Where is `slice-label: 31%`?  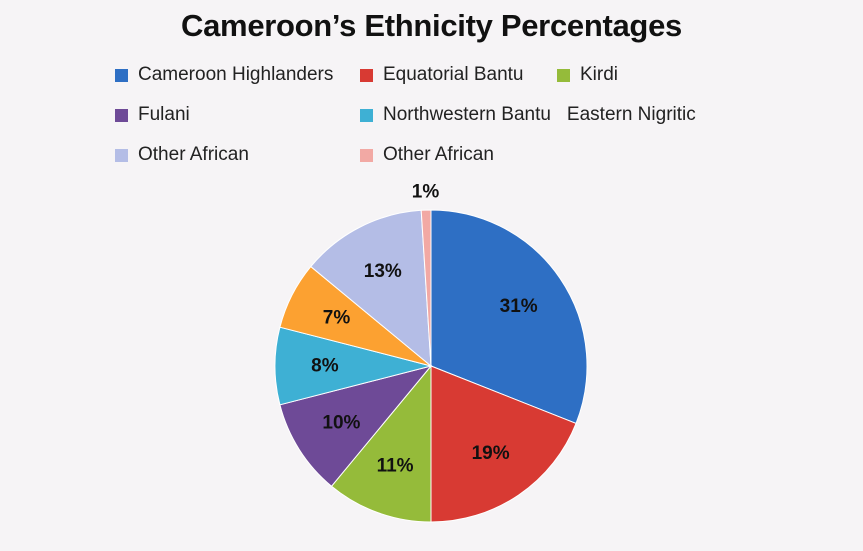 slice-label: 31% is located at coordinates (519, 306).